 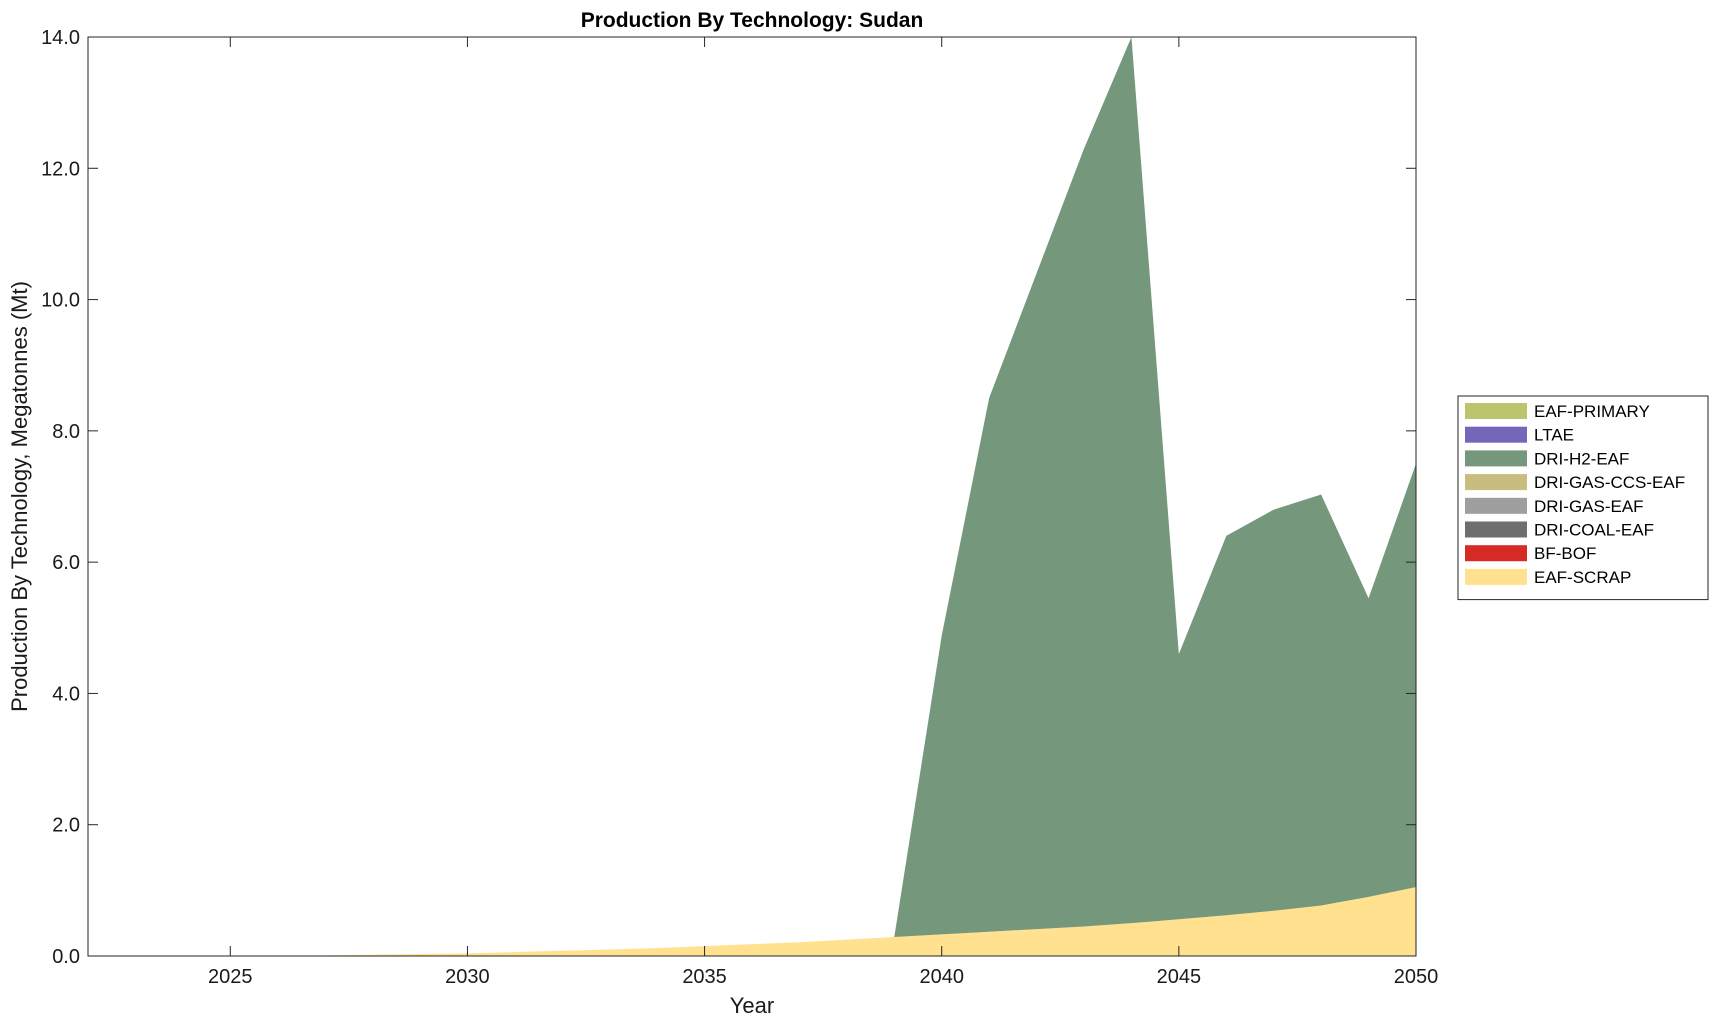 What do you see at coordinates (752, 921) in the screenshot?
I see `area-eaf-scrap` at bounding box center [752, 921].